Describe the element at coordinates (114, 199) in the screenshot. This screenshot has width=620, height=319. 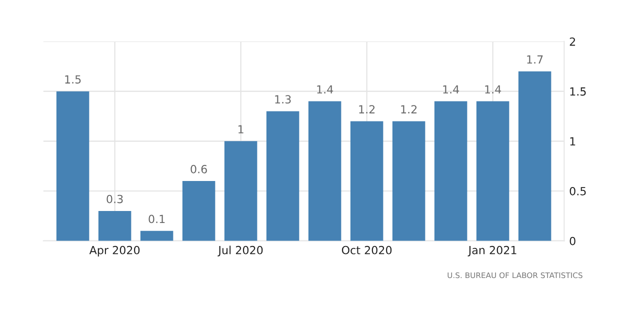
I see `data-label: 0.3` at that location.